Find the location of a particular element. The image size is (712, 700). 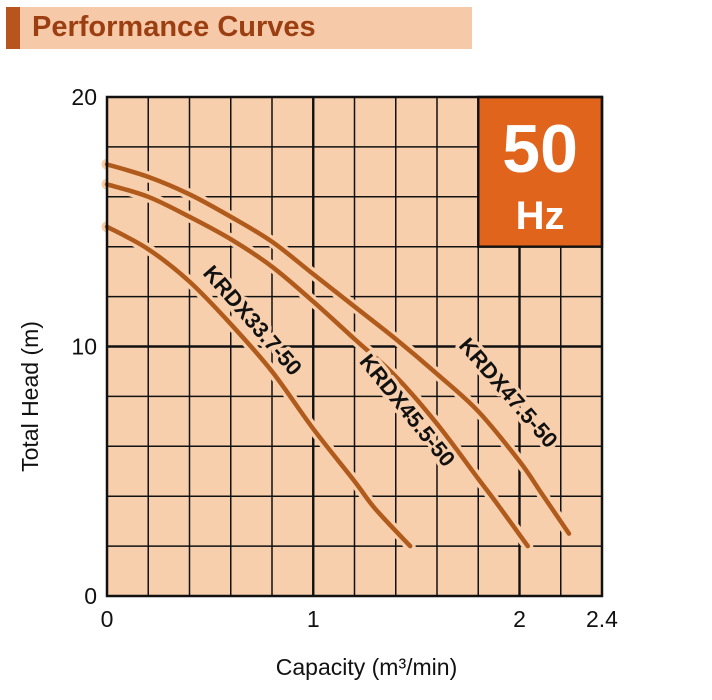

badge-background is located at coordinates (540, 171).